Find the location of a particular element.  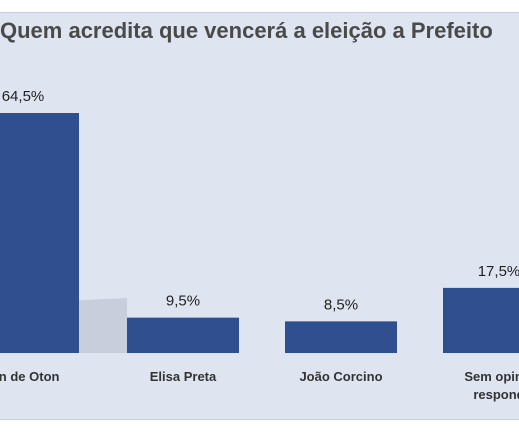

data-label-2: 9,5% is located at coordinates (183, 301).